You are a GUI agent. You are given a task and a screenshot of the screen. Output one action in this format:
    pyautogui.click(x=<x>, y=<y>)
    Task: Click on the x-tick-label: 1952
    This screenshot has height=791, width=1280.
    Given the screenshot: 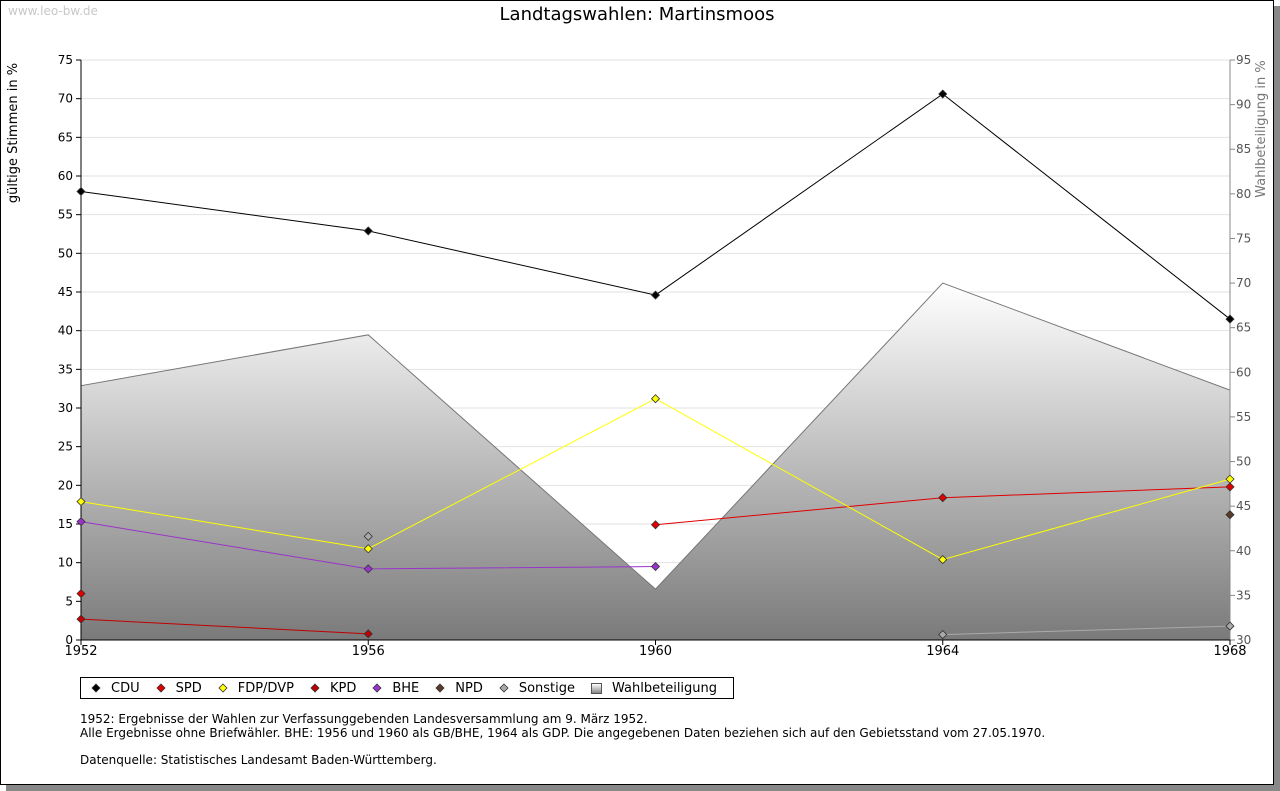 What is the action you would take?
    pyautogui.click(x=80, y=651)
    